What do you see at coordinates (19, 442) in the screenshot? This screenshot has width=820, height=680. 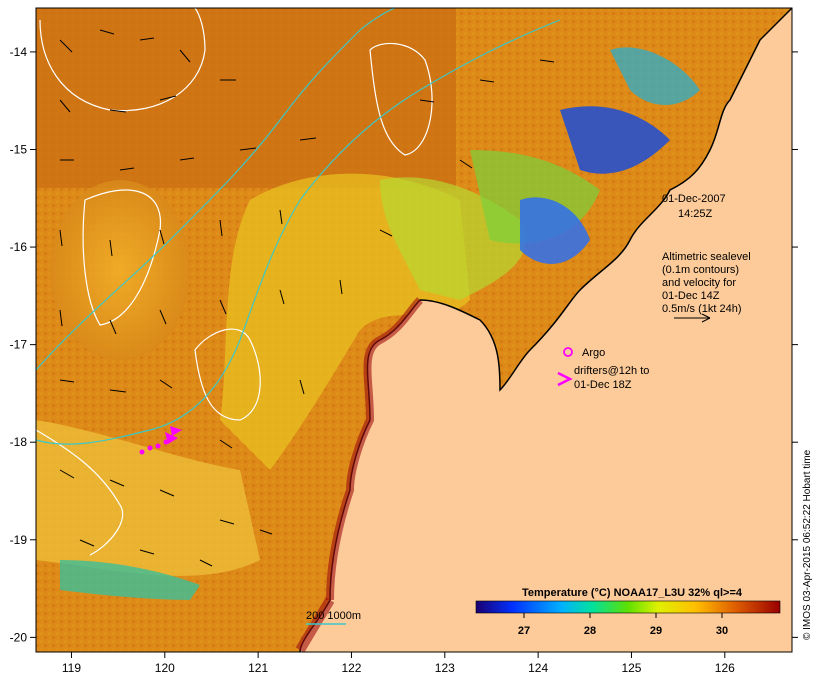 I see `lat-tick-label: -18` at bounding box center [19, 442].